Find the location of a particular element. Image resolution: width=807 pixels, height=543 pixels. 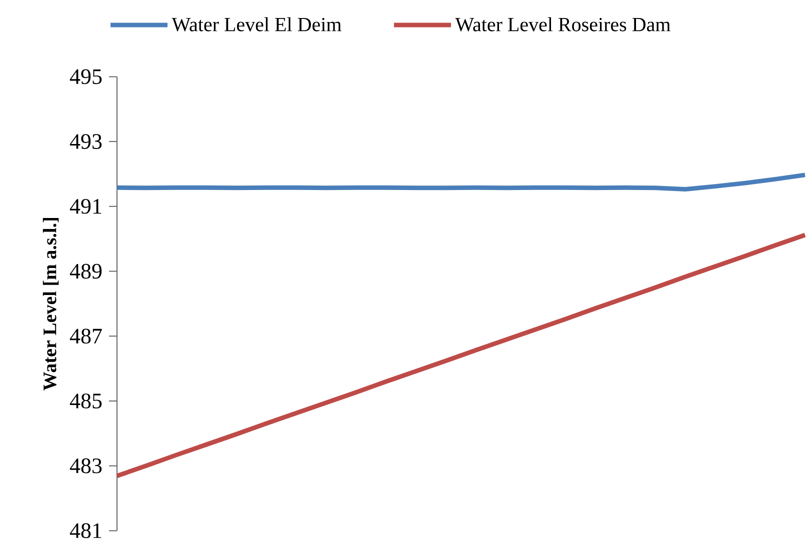

line-series is located at coordinates (460, 182).